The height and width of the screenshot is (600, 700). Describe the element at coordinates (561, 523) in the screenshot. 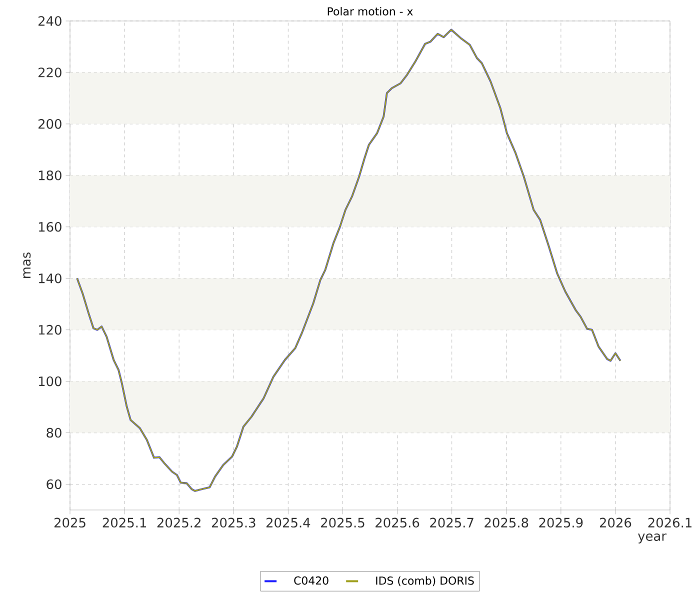

I see `x-tick-label: 2025.9` at that location.